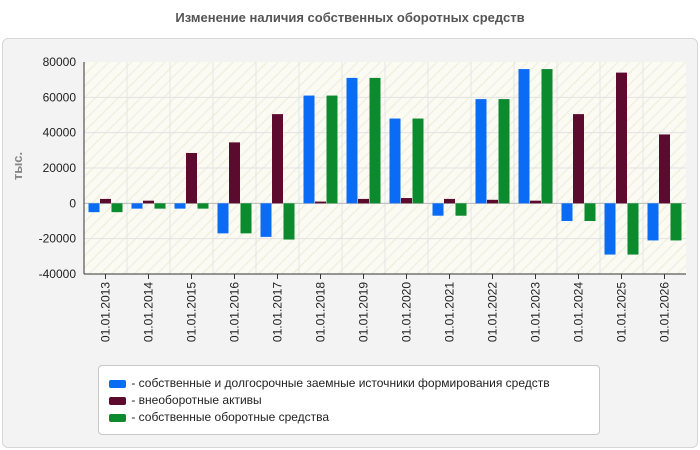 The image size is (700, 450). What do you see at coordinates (665, 312) in the screenshot?
I see `x-tick-label: 01.01.2026` at bounding box center [665, 312].